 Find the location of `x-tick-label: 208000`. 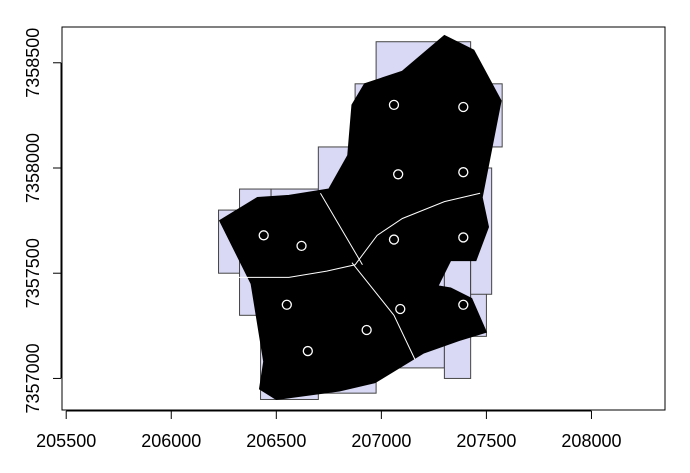

x-tick-label: 208000 is located at coordinates (591, 441).